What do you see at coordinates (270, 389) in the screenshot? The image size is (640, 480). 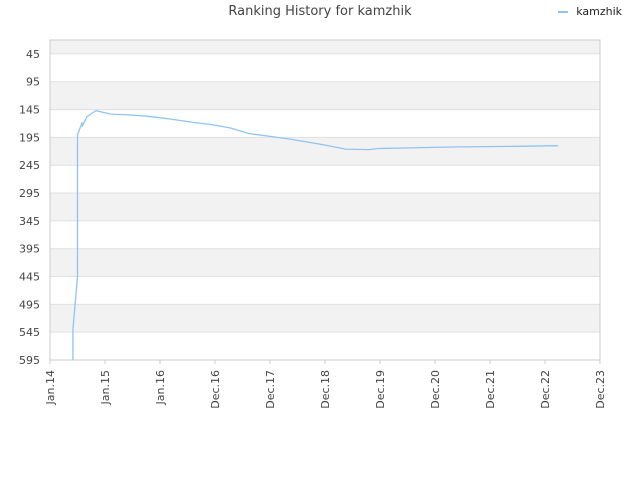 I see `x-tick-label: Dec.17` at bounding box center [270, 389].